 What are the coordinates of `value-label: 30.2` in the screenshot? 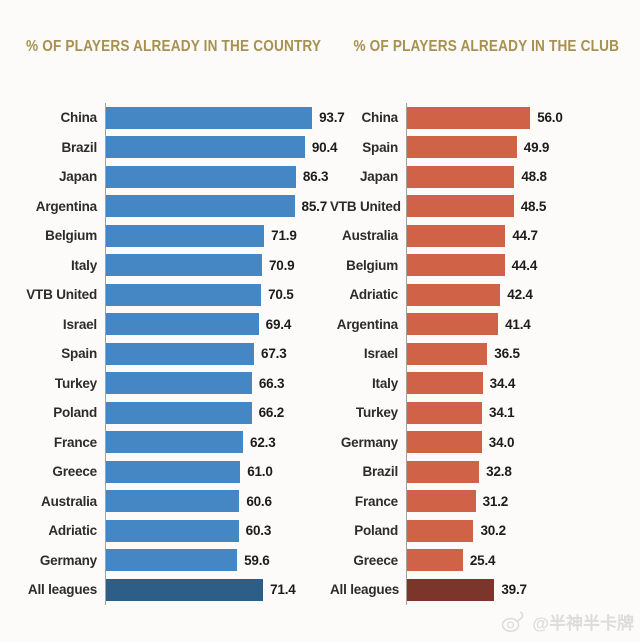 It's located at (493, 531).